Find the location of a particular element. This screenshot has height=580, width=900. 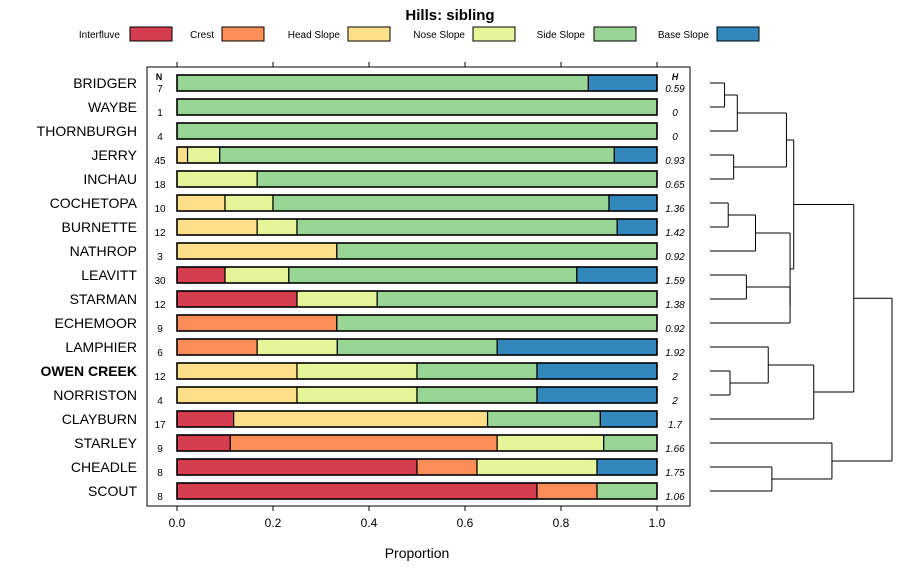

row-label: STARMAN is located at coordinates (103, 299).